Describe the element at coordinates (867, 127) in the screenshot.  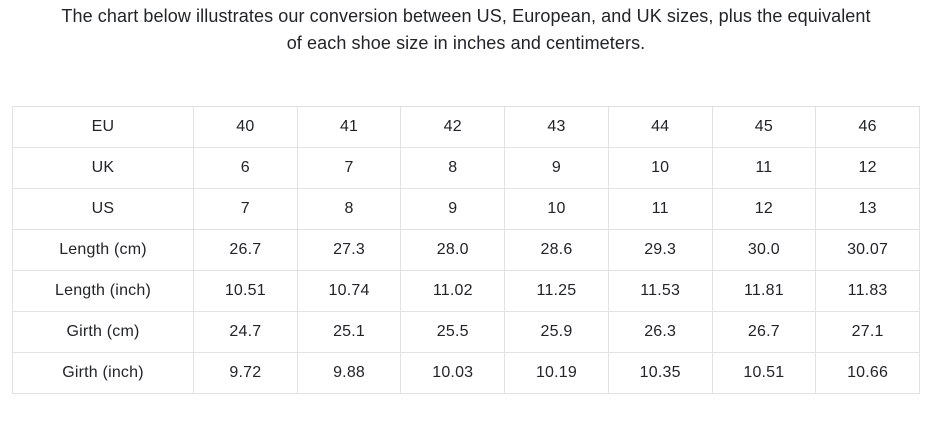
I see `table-cell: 46` at that location.